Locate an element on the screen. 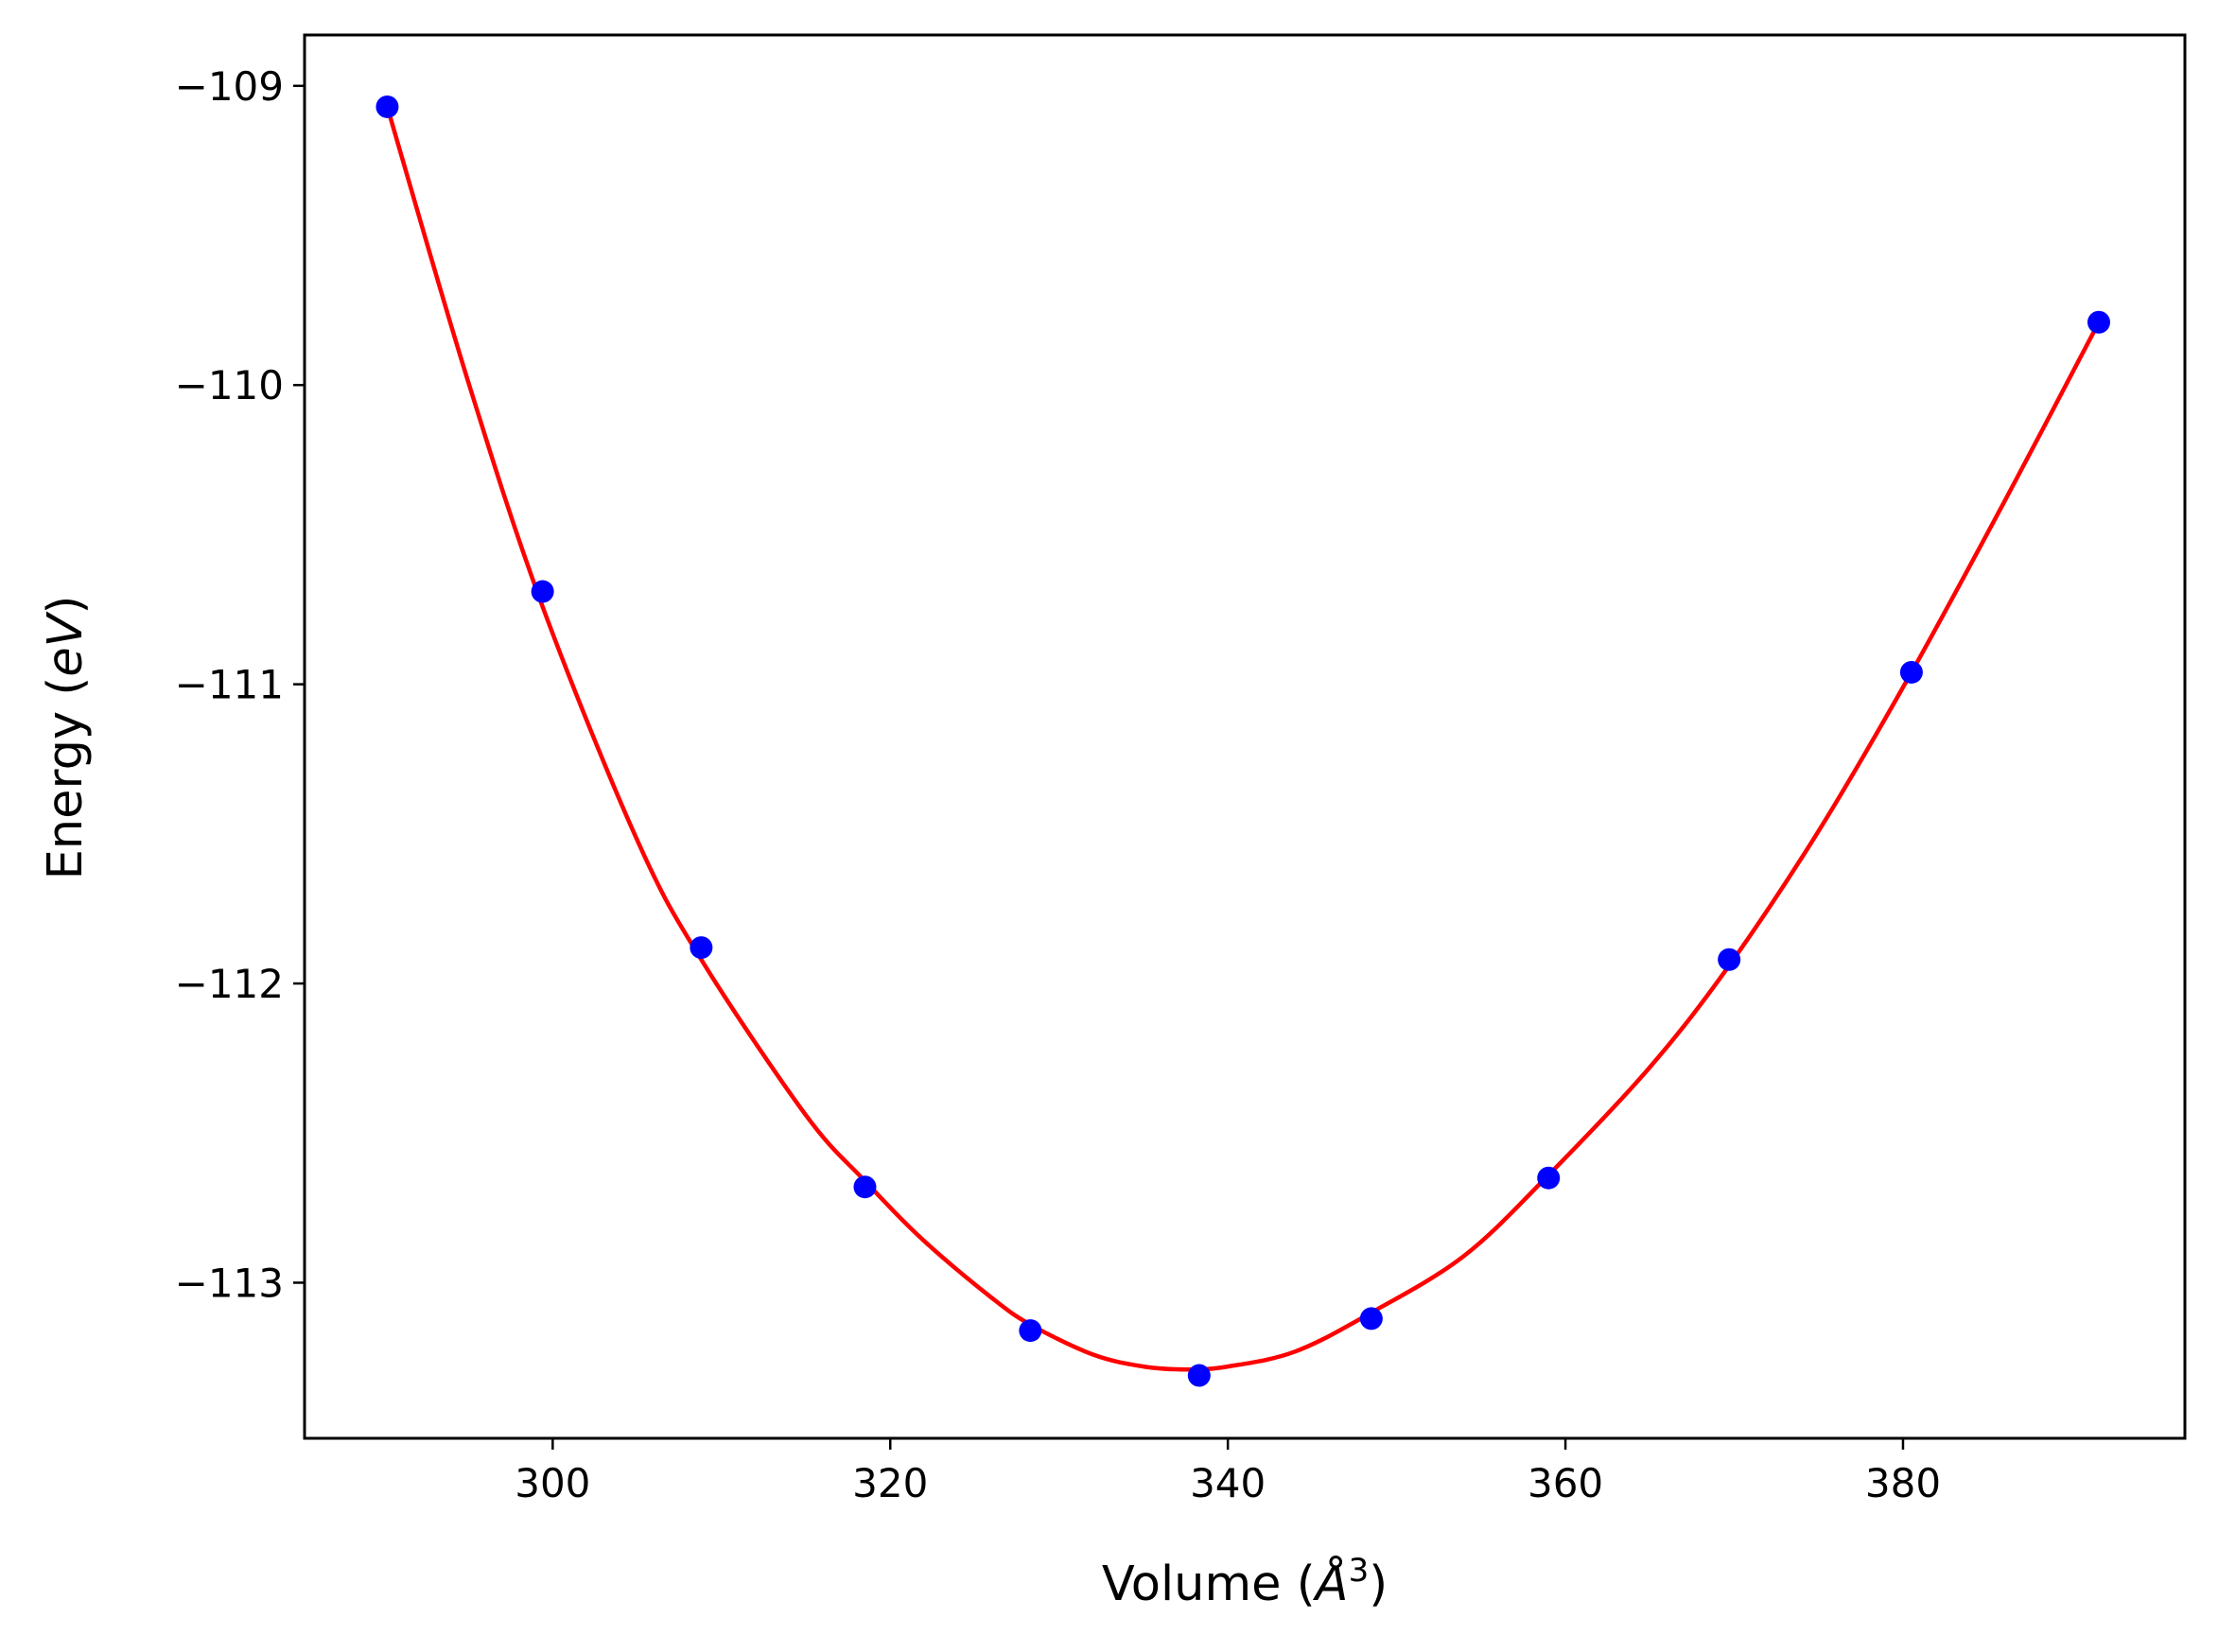 This screenshot has height=1652, width=2218. x-axis-label-exponent: 3 is located at coordinates (1359, 1571).